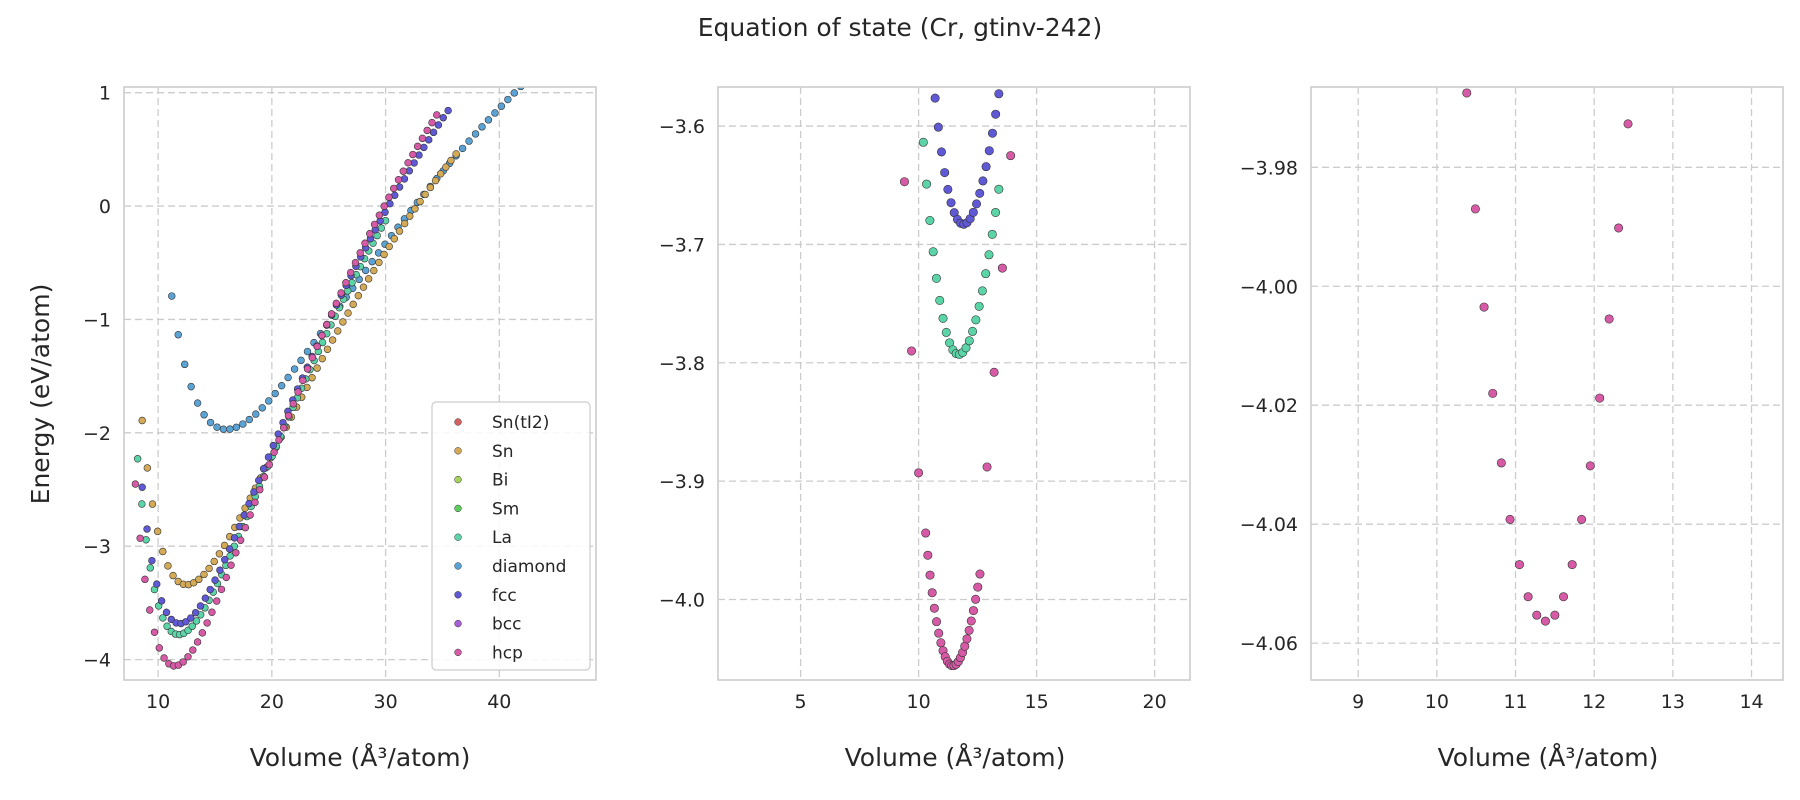  What do you see at coordinates (97, 434) in the screenshot?
I see `y-tick-label: −2` at bounding box center [97, 434].